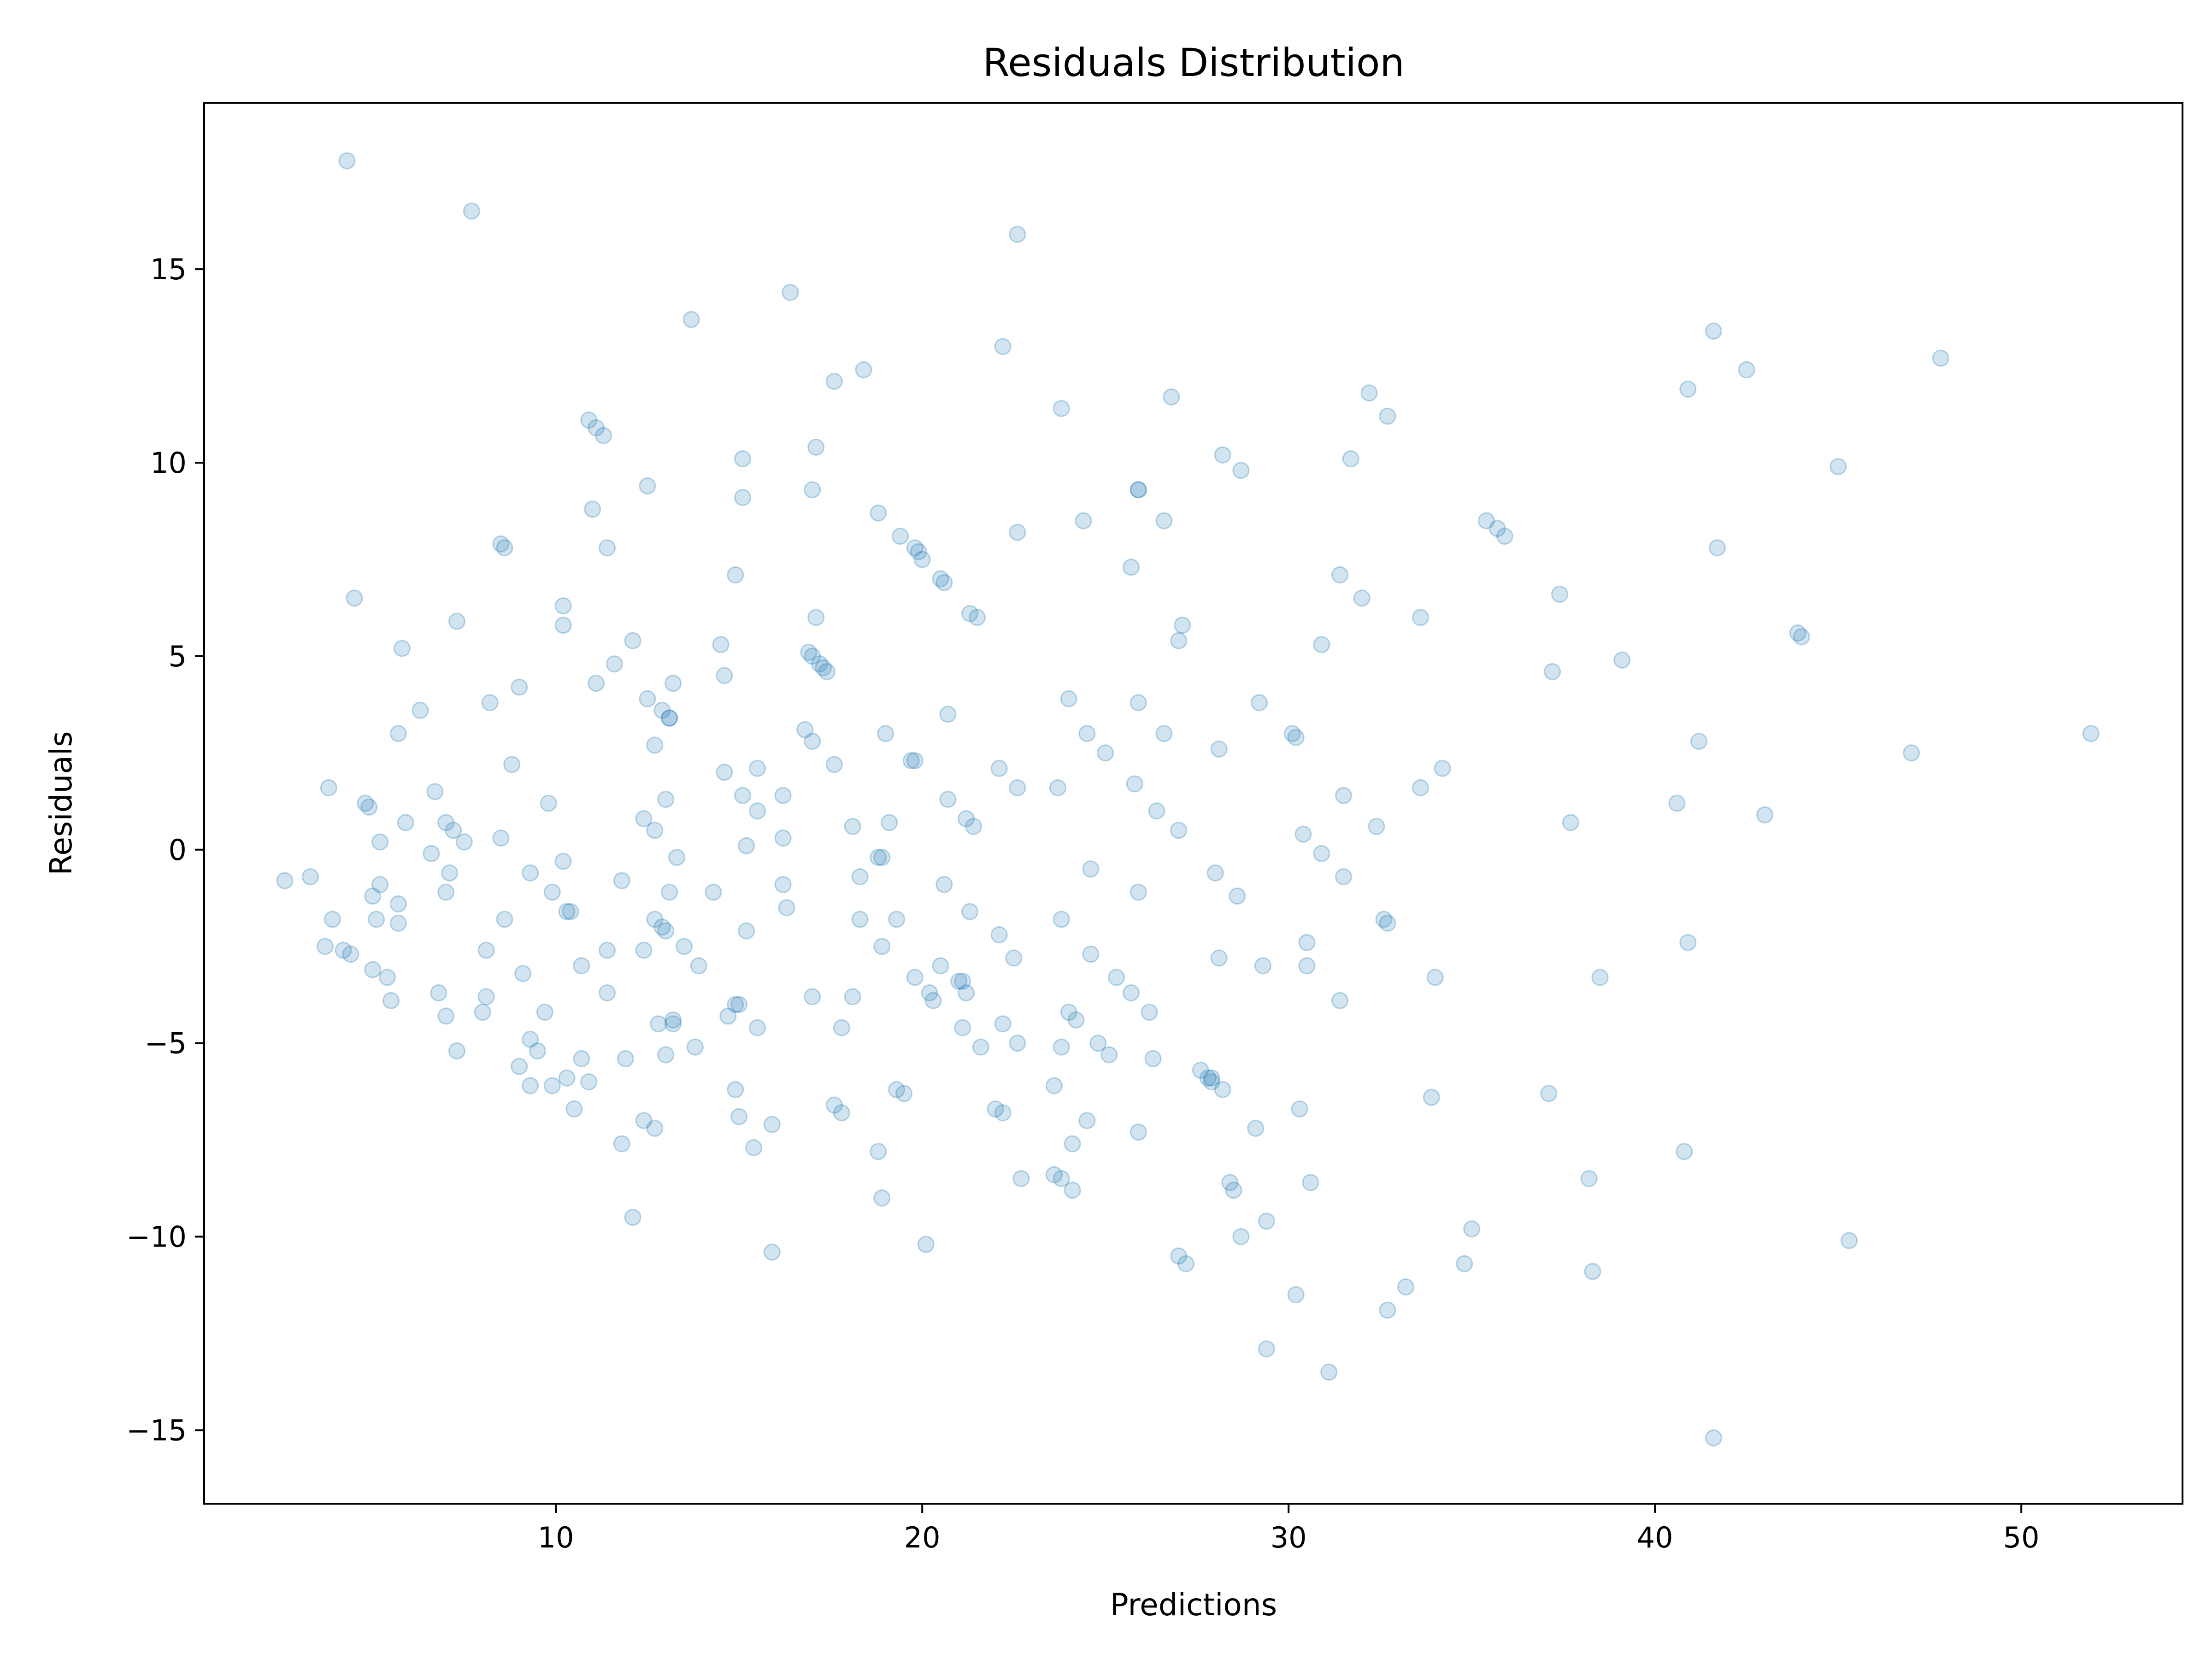 This screenshot has width=2212, height=1659. I want to click on y-tick-label-15: 15, so click(168, 269).